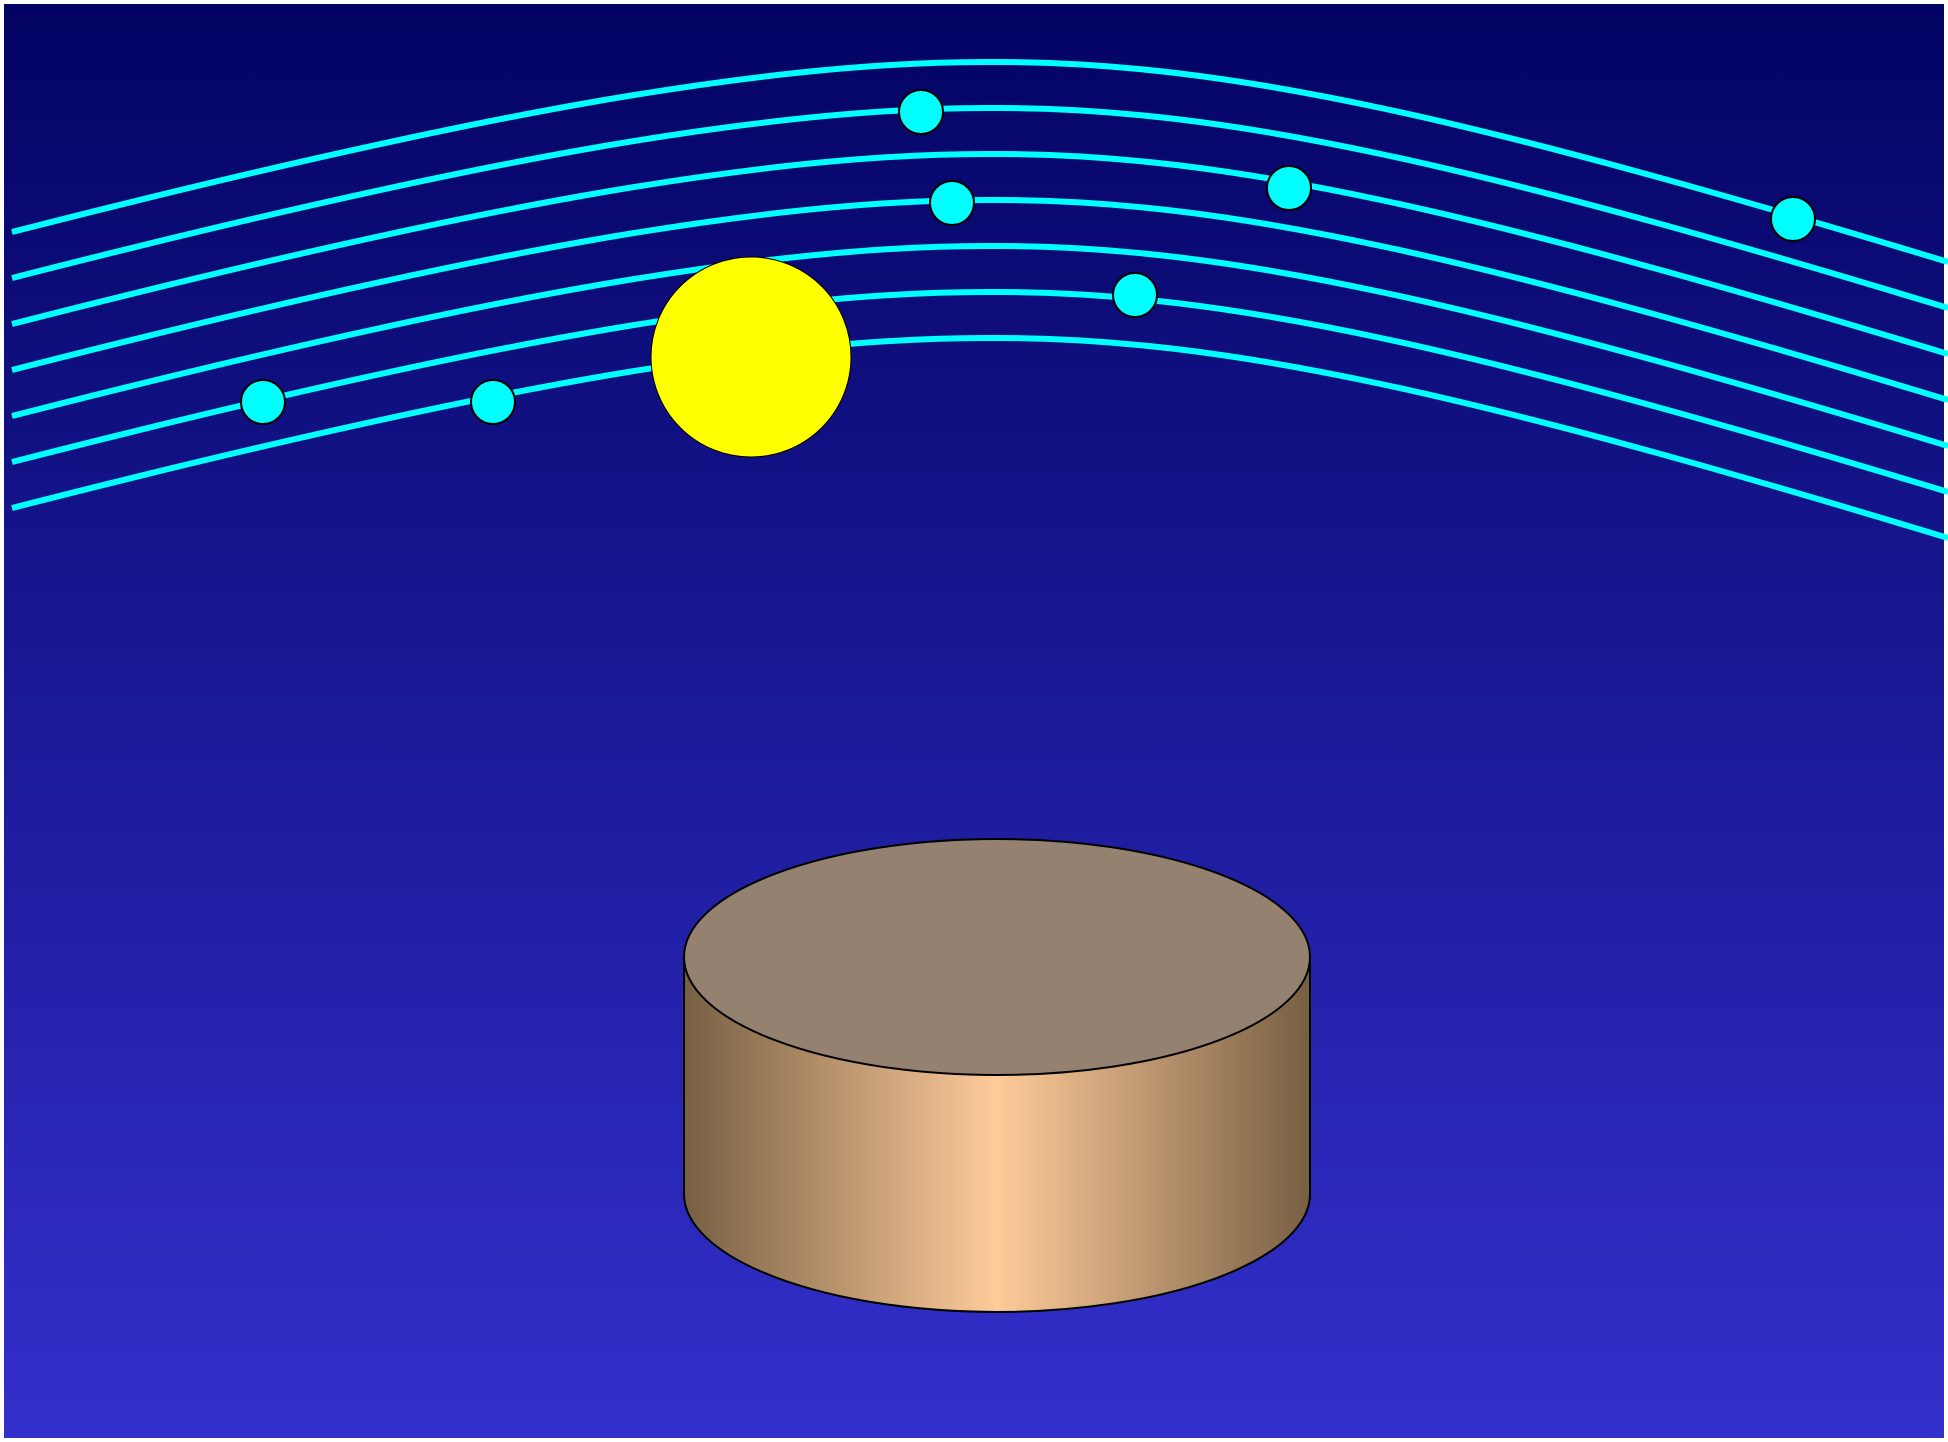 This screenshot has width=1948, height=1442. What do you see at coordinates (751, 357) in the screenshot?
I see `sun` at bounding box center [751, 357].